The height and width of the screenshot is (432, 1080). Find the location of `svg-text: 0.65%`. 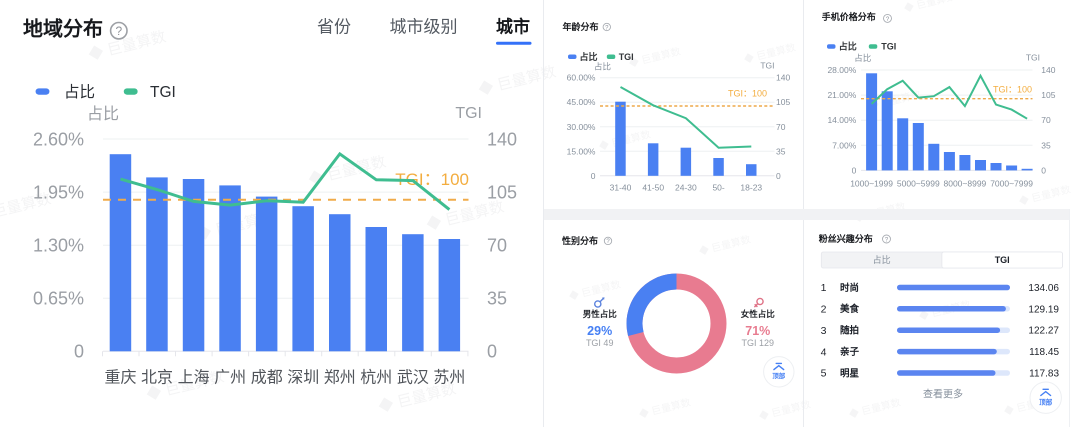

svg-text: 0.65% is located at coordinates (58, 299).